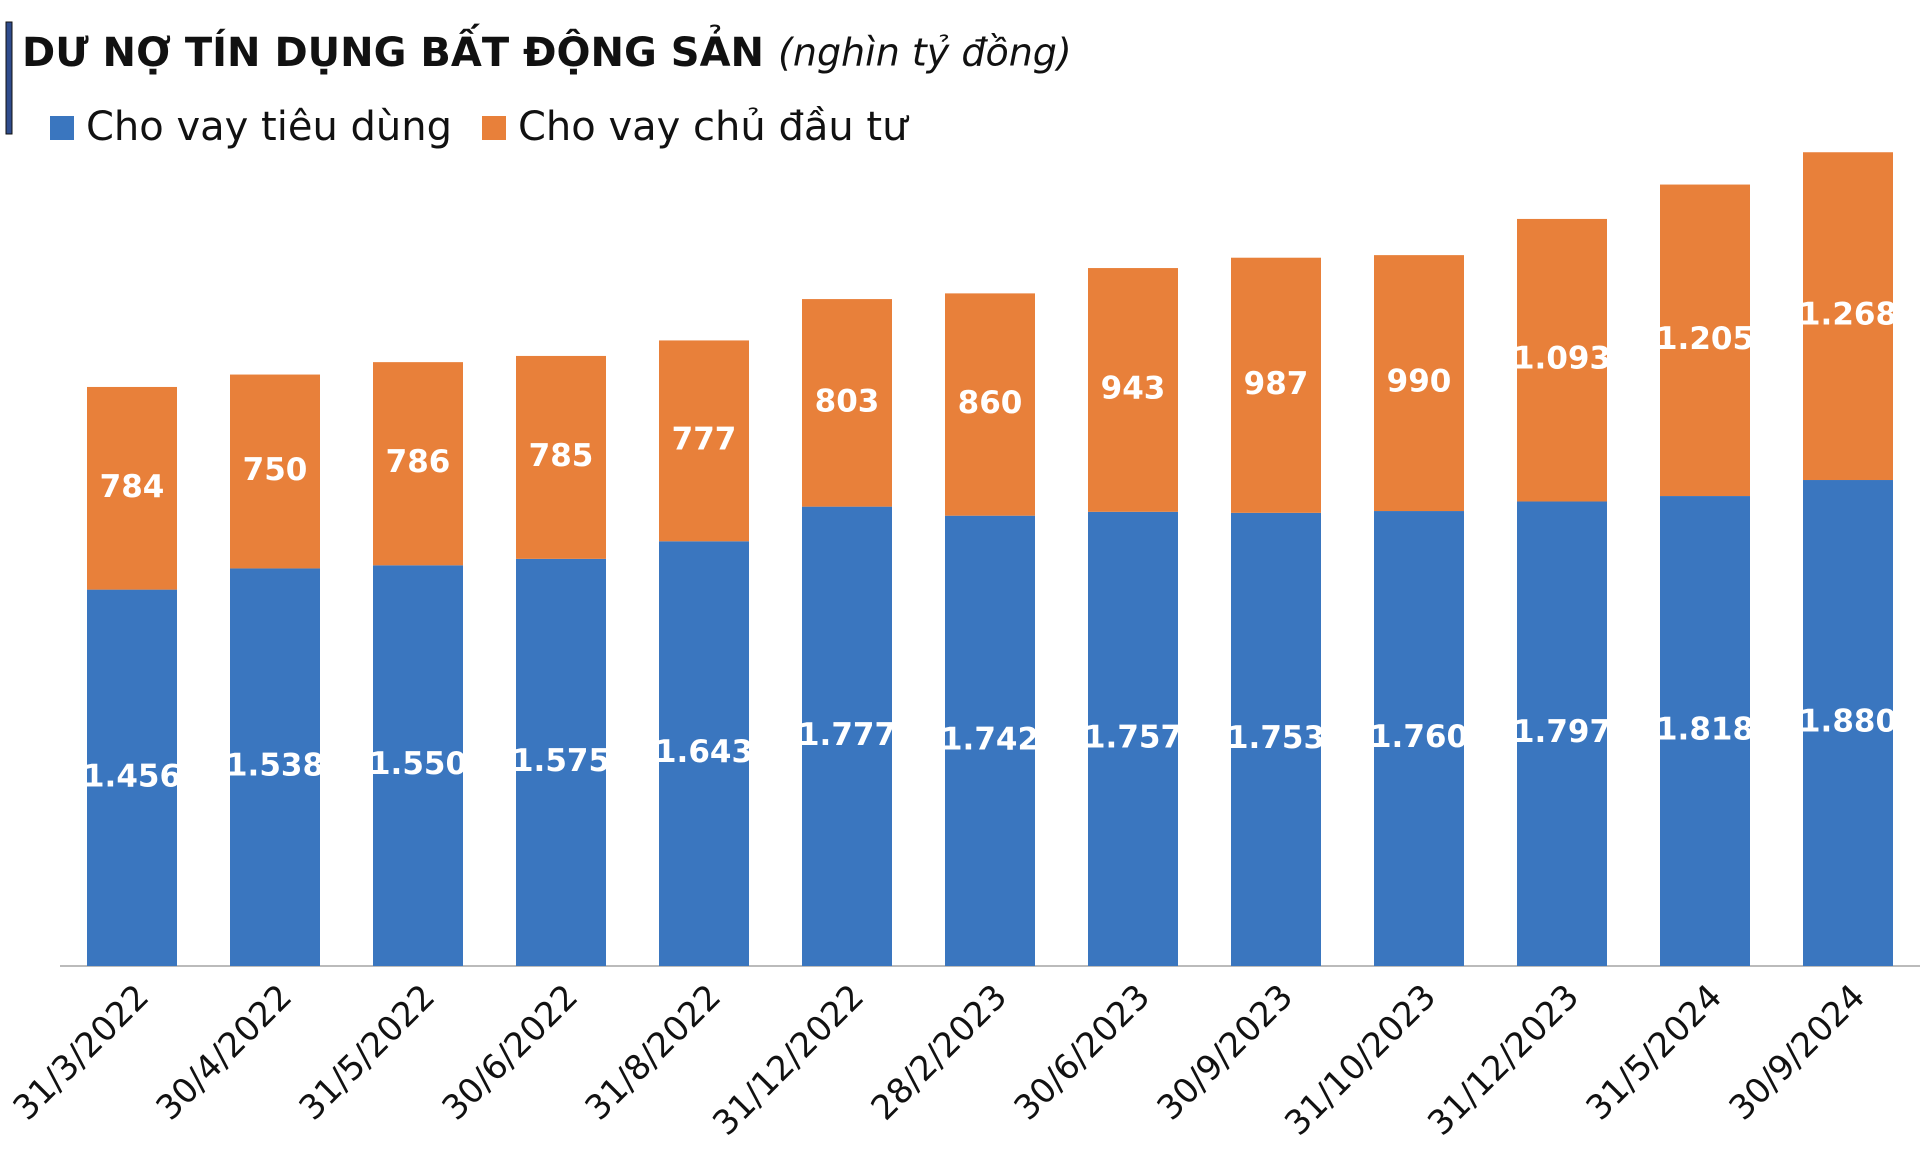 The image size is (1920, 1168). I want to click on data-label: 1.575, so click(561, 761).